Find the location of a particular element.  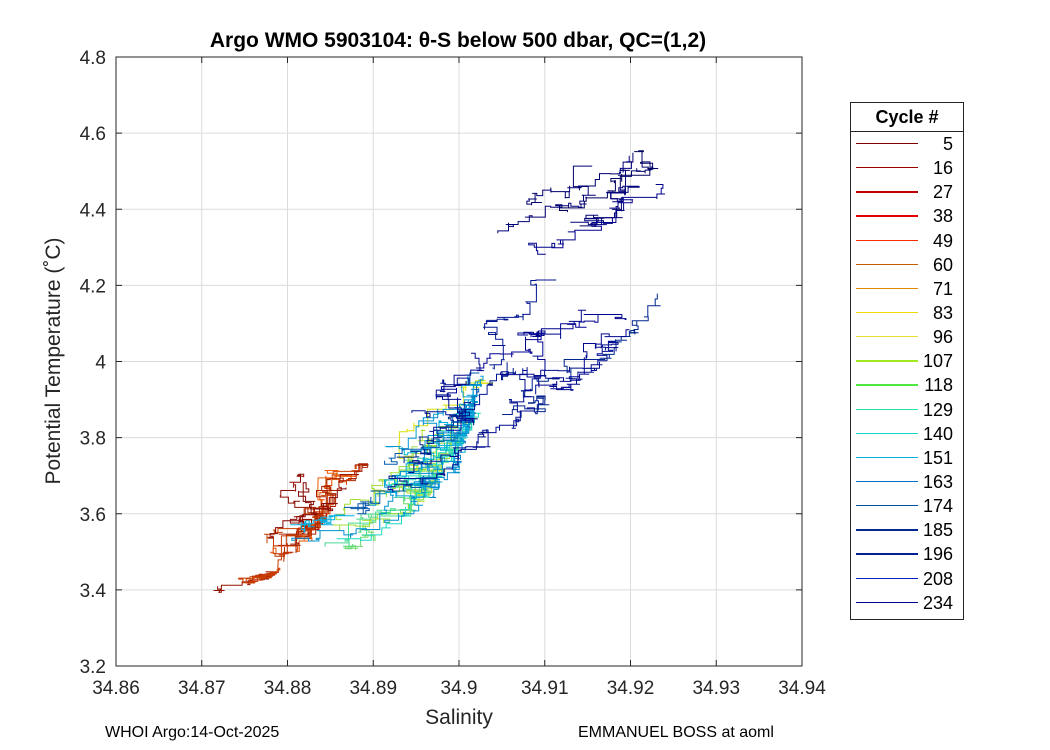

y-axis-label: Potential Temperature (˚C) is located at coordinates (53, 360).